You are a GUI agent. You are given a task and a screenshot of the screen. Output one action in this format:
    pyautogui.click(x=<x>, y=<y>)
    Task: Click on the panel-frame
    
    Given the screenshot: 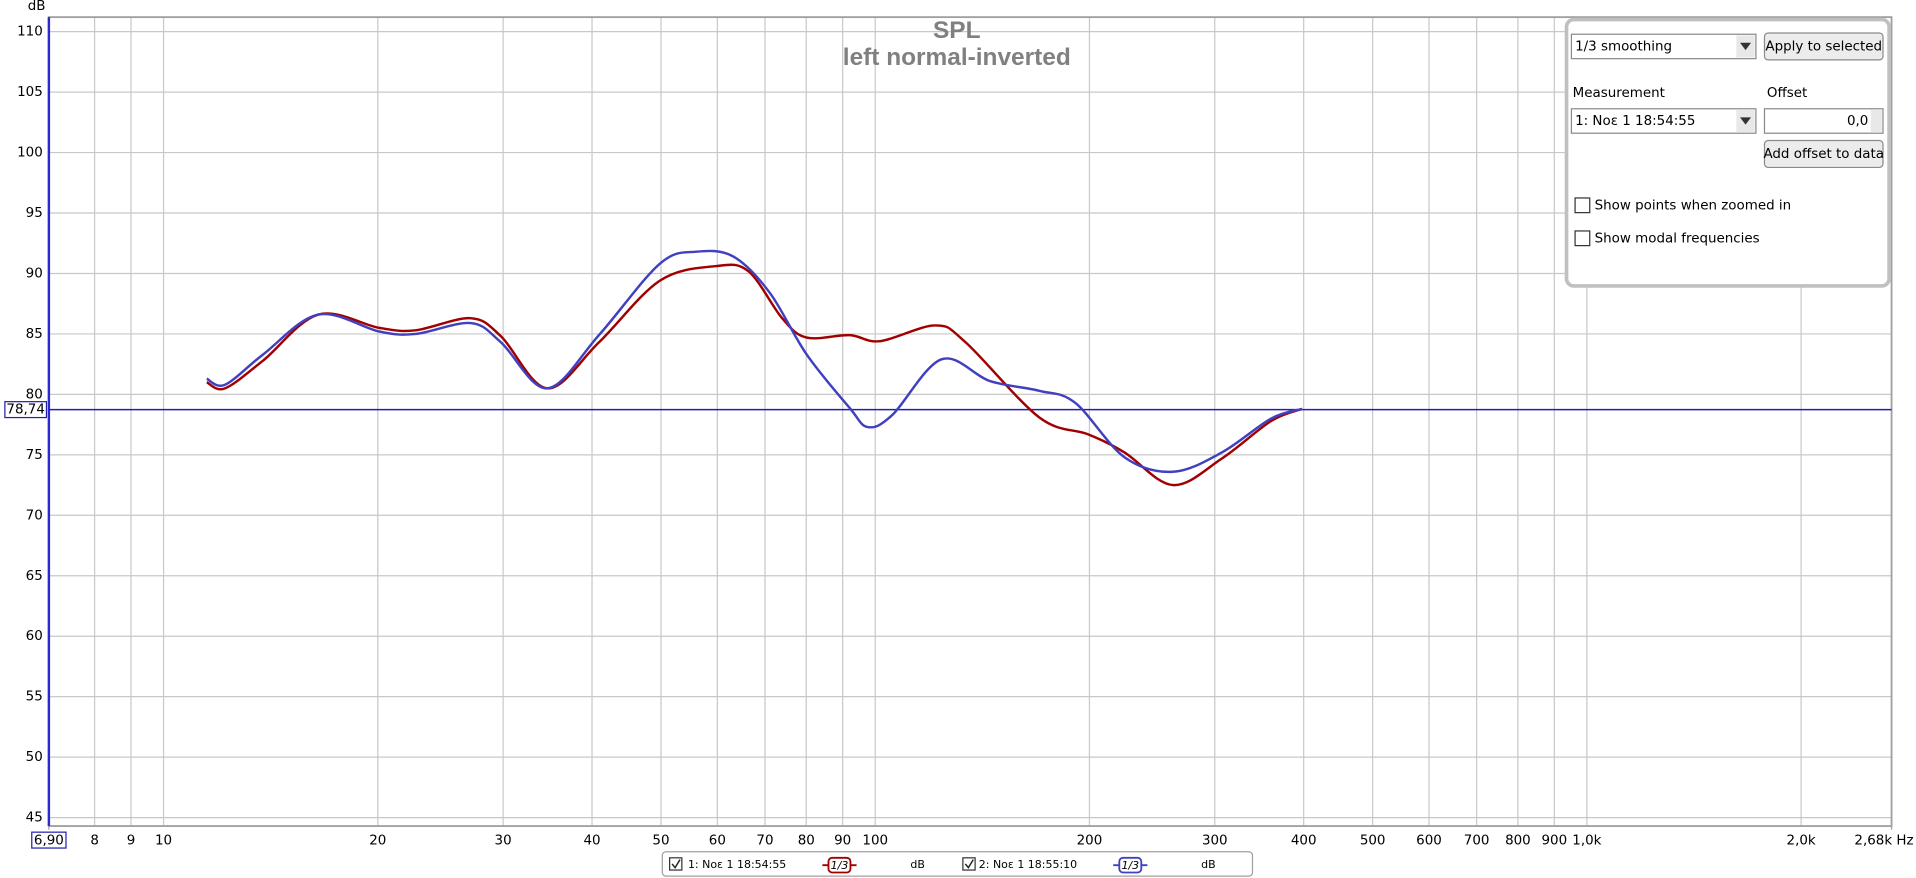 What is the action you would take?
    pyautogui.click(x=1727, y=152)
    